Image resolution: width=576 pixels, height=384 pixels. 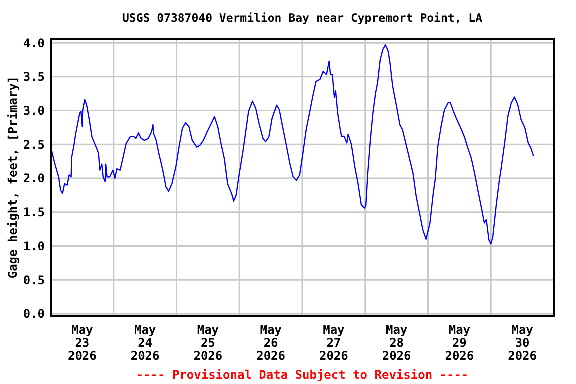 I want to click on y-tick-label: 0.5, so click(x=34, y=280).